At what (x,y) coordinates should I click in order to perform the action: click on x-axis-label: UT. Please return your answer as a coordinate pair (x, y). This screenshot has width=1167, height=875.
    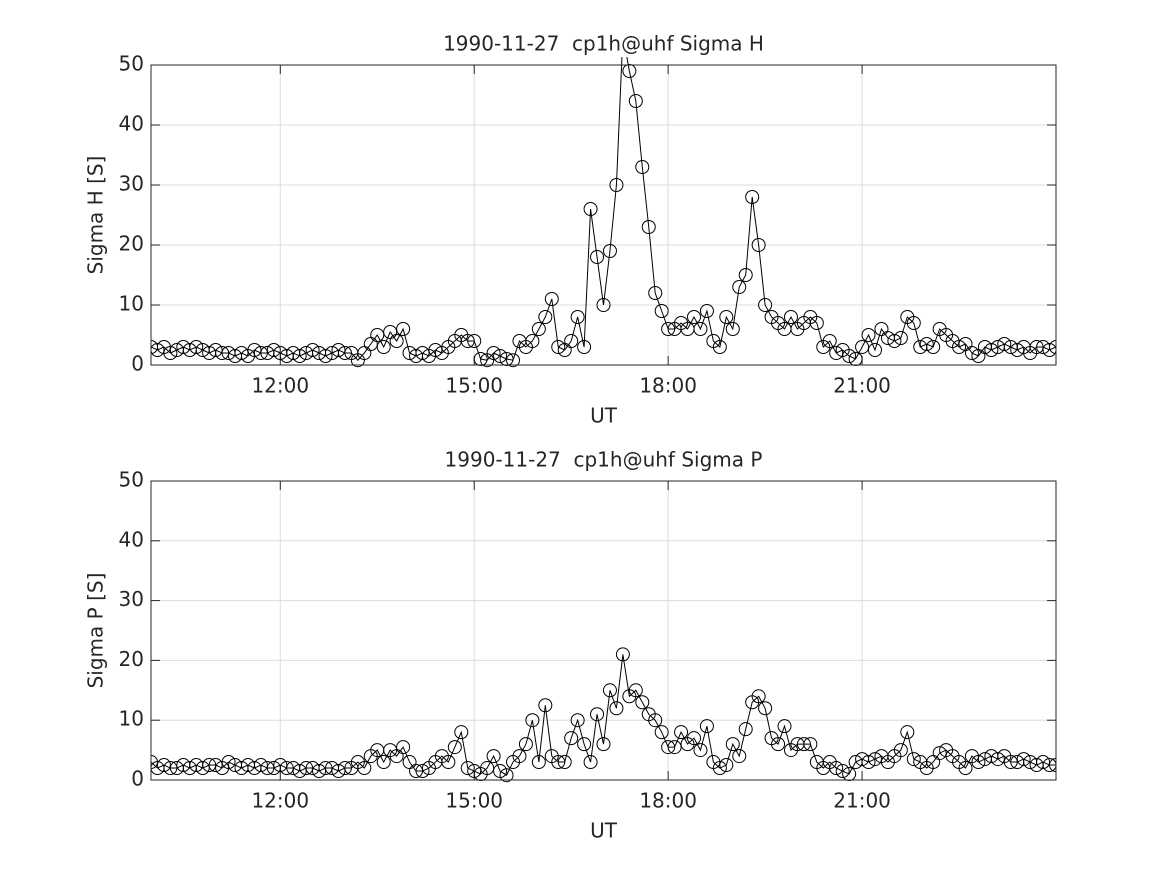
    Looking at the image, I should click on (604, 831).